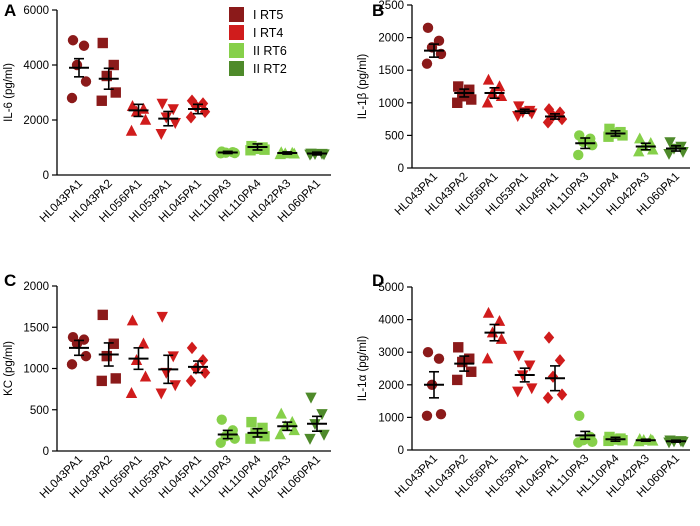 This screenshot has width=700, height=526. Describe the element at coordinates (268, 15) in the screenshot. I see `legend-label: I RT5` at that location.